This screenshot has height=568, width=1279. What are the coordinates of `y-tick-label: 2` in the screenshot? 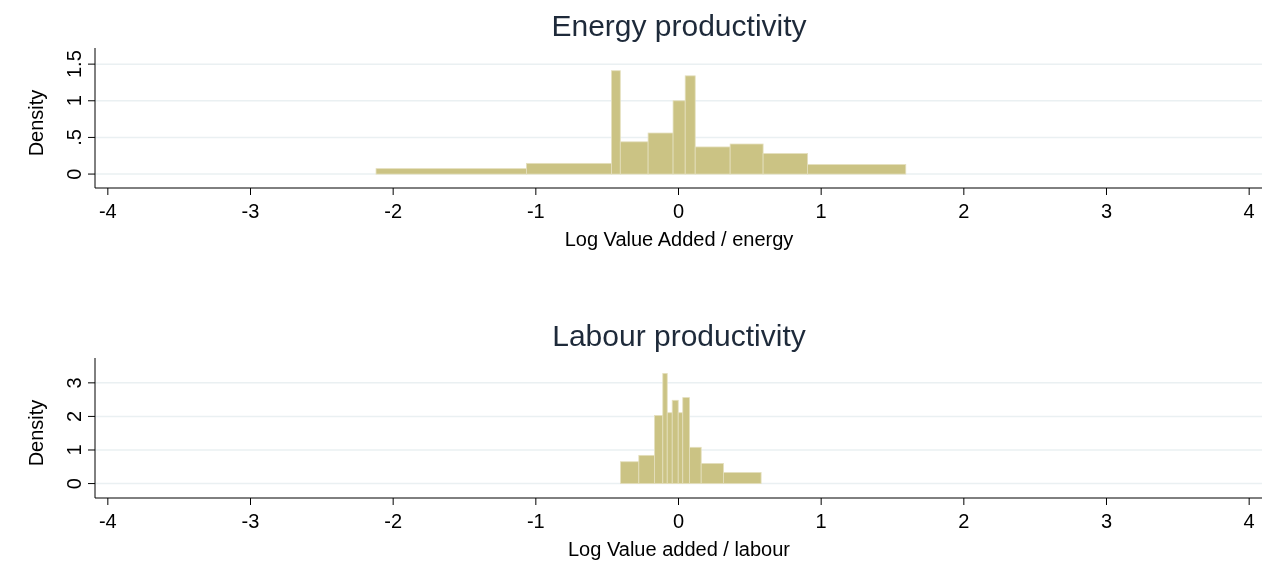 It's located at (74, 416).